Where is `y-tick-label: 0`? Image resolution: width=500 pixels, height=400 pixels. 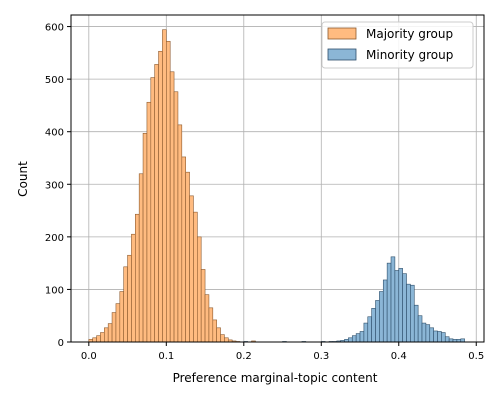 y-tick-label: 0 is located at coordinates (61, 343).